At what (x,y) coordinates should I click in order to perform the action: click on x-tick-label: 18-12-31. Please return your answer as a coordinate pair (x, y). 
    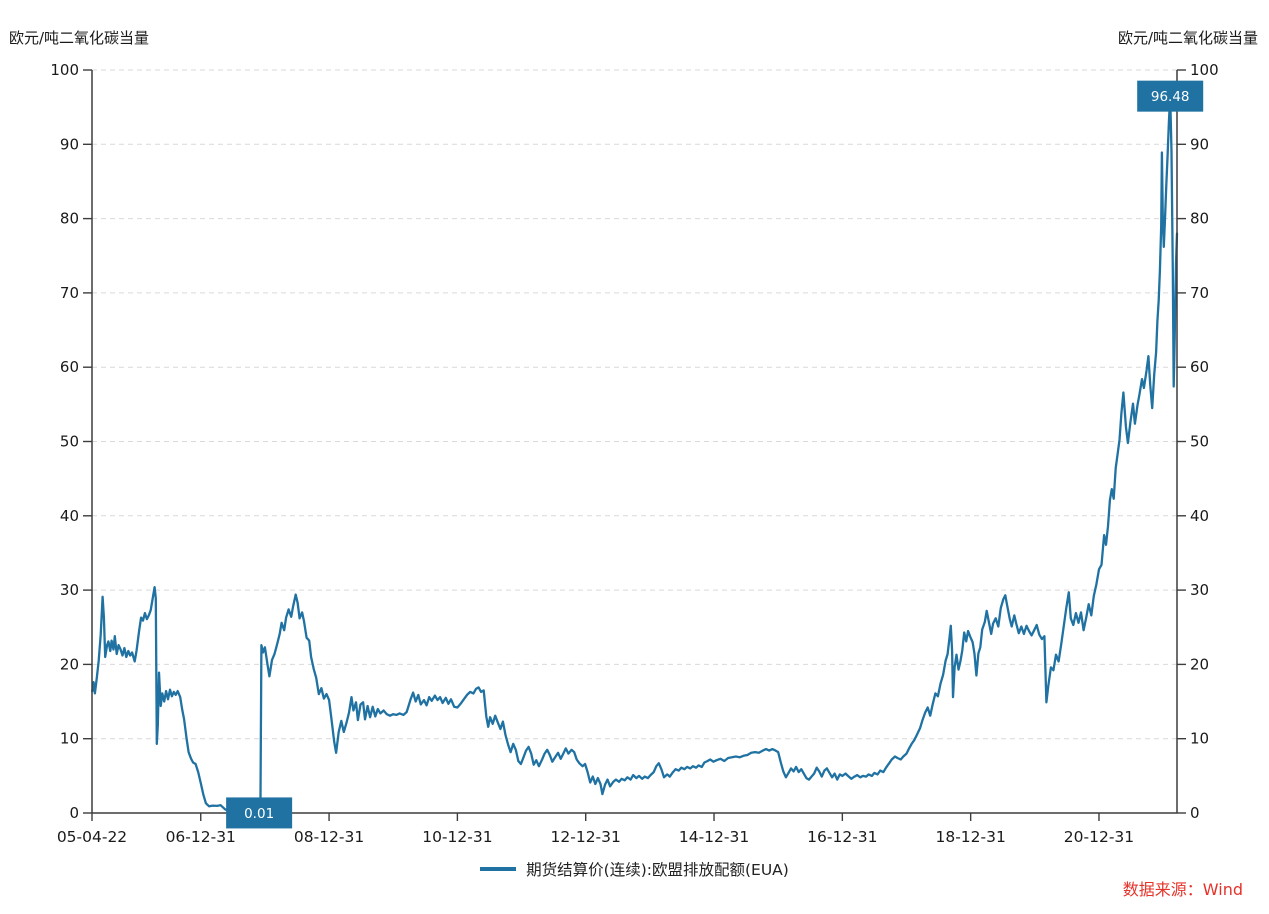
    Looking at the image, I should click on (970, 837).